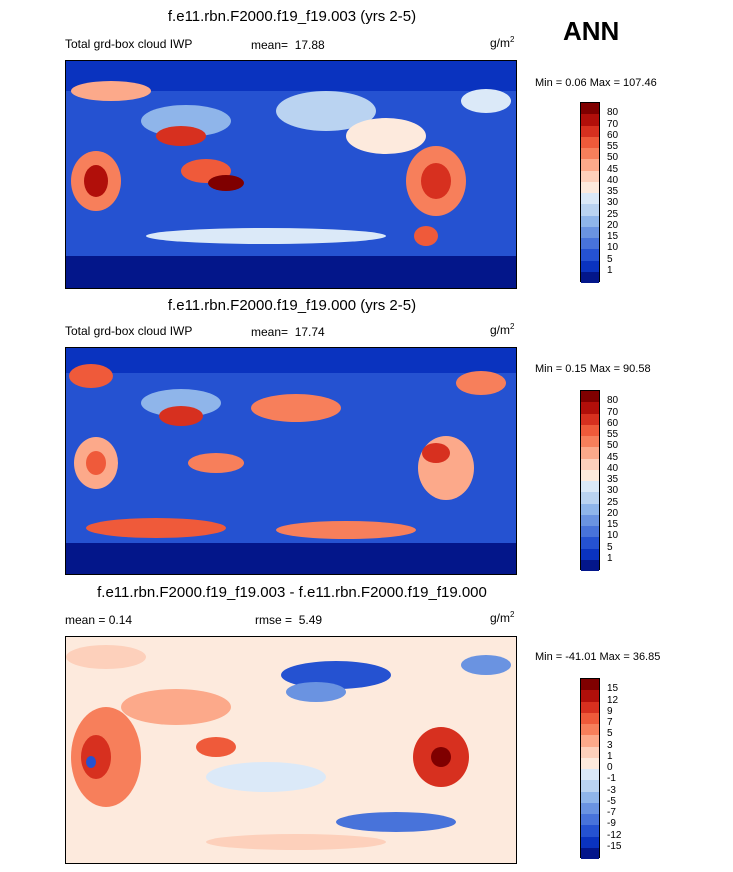 This screenshot has width=733, height=872. Describe the element at coordinates (502, 617) in the screenshot. I see `panel-3-units: g/m2` at that location.